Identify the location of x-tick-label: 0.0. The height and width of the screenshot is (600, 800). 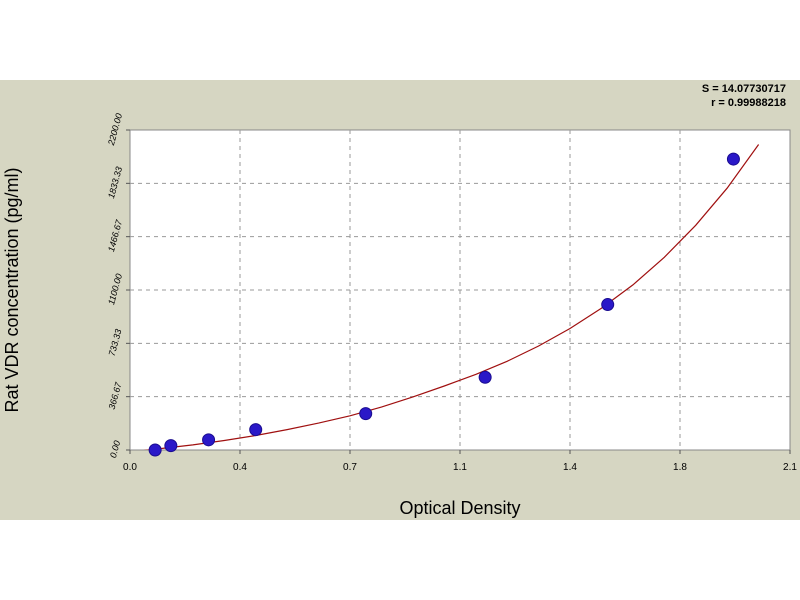
(130, 467).